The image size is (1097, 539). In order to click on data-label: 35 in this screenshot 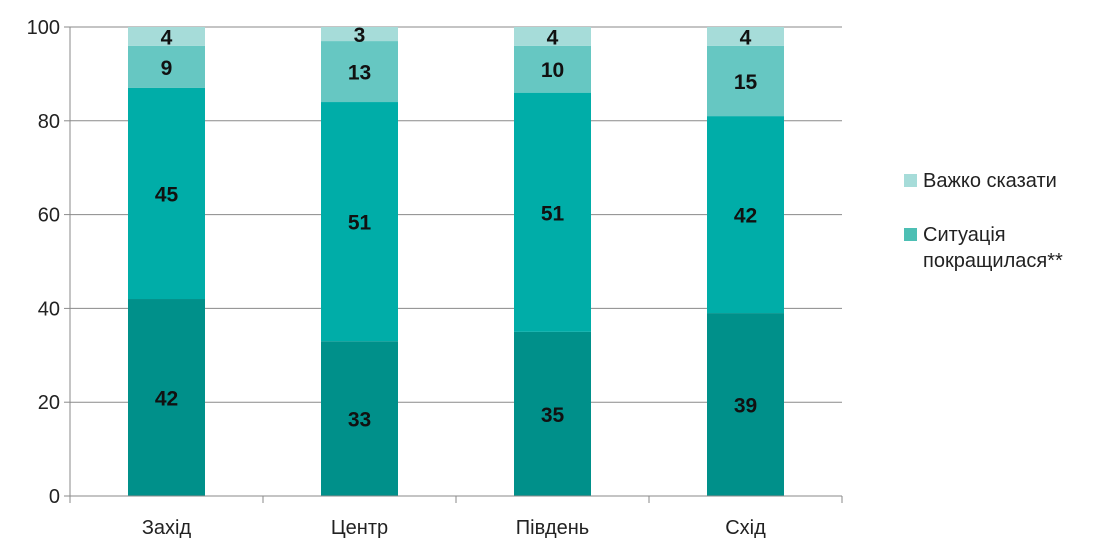, I will do `click(553, 415)`.